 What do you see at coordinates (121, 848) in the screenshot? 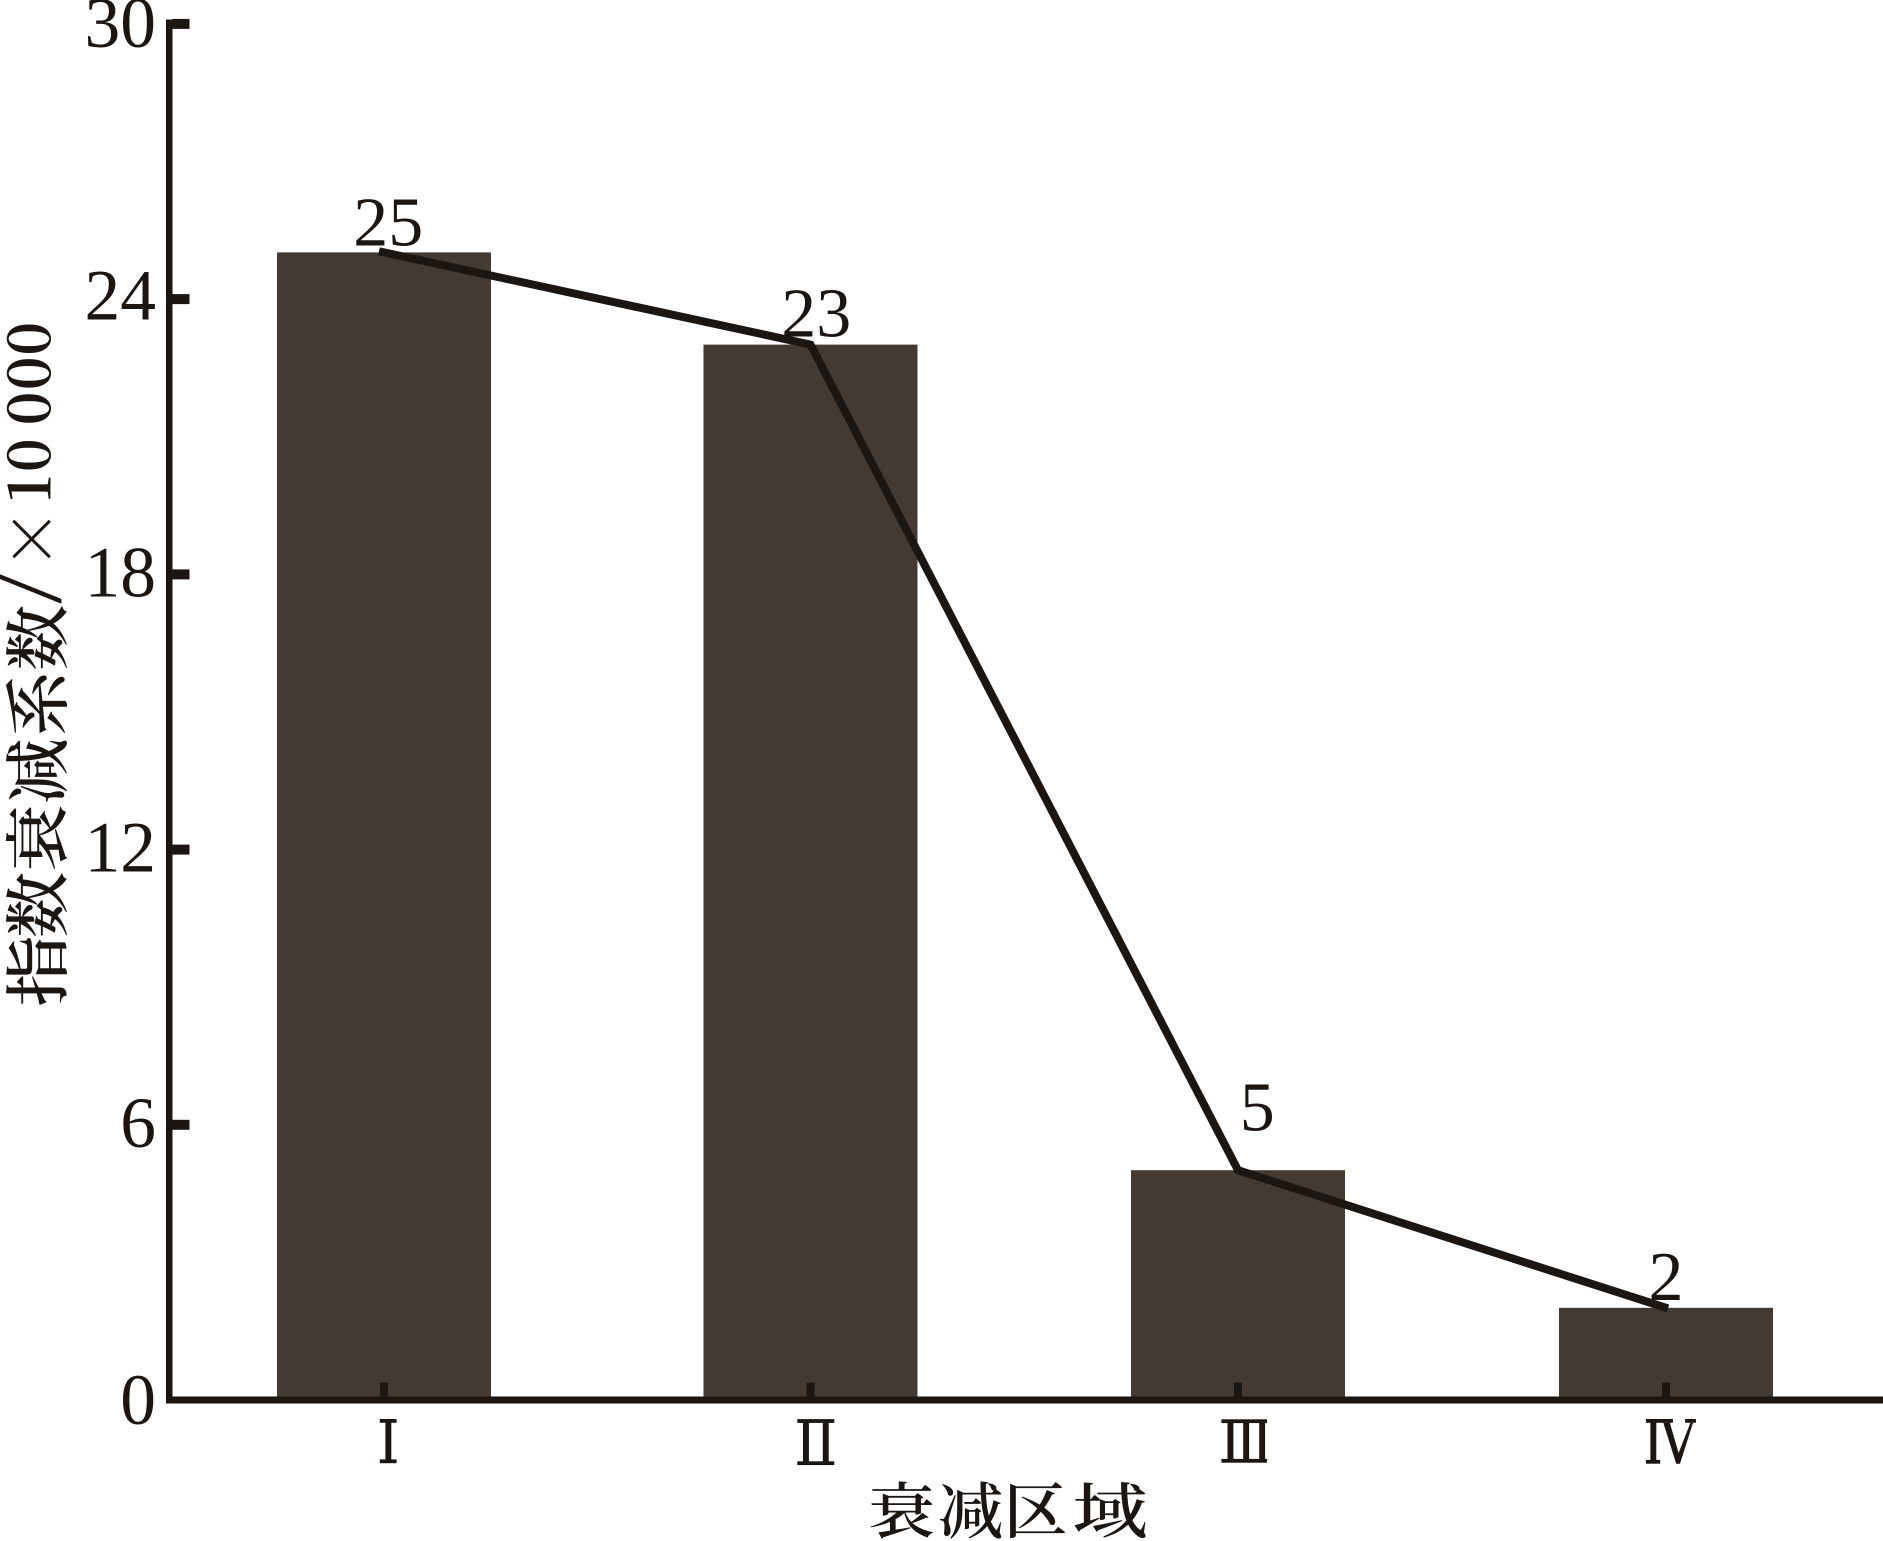
I see `svg-text: 12` at bounding box center [121, 848].